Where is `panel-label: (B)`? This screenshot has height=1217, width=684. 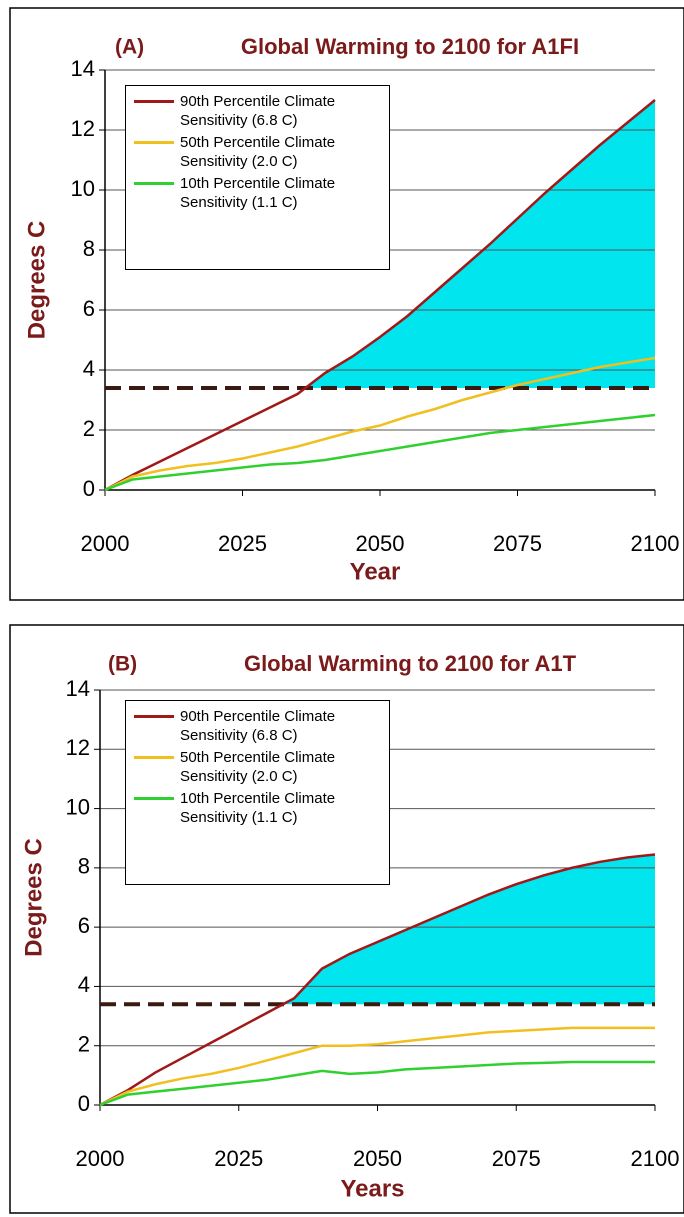 panel-label: (B) is located at coordinates (122, 664).